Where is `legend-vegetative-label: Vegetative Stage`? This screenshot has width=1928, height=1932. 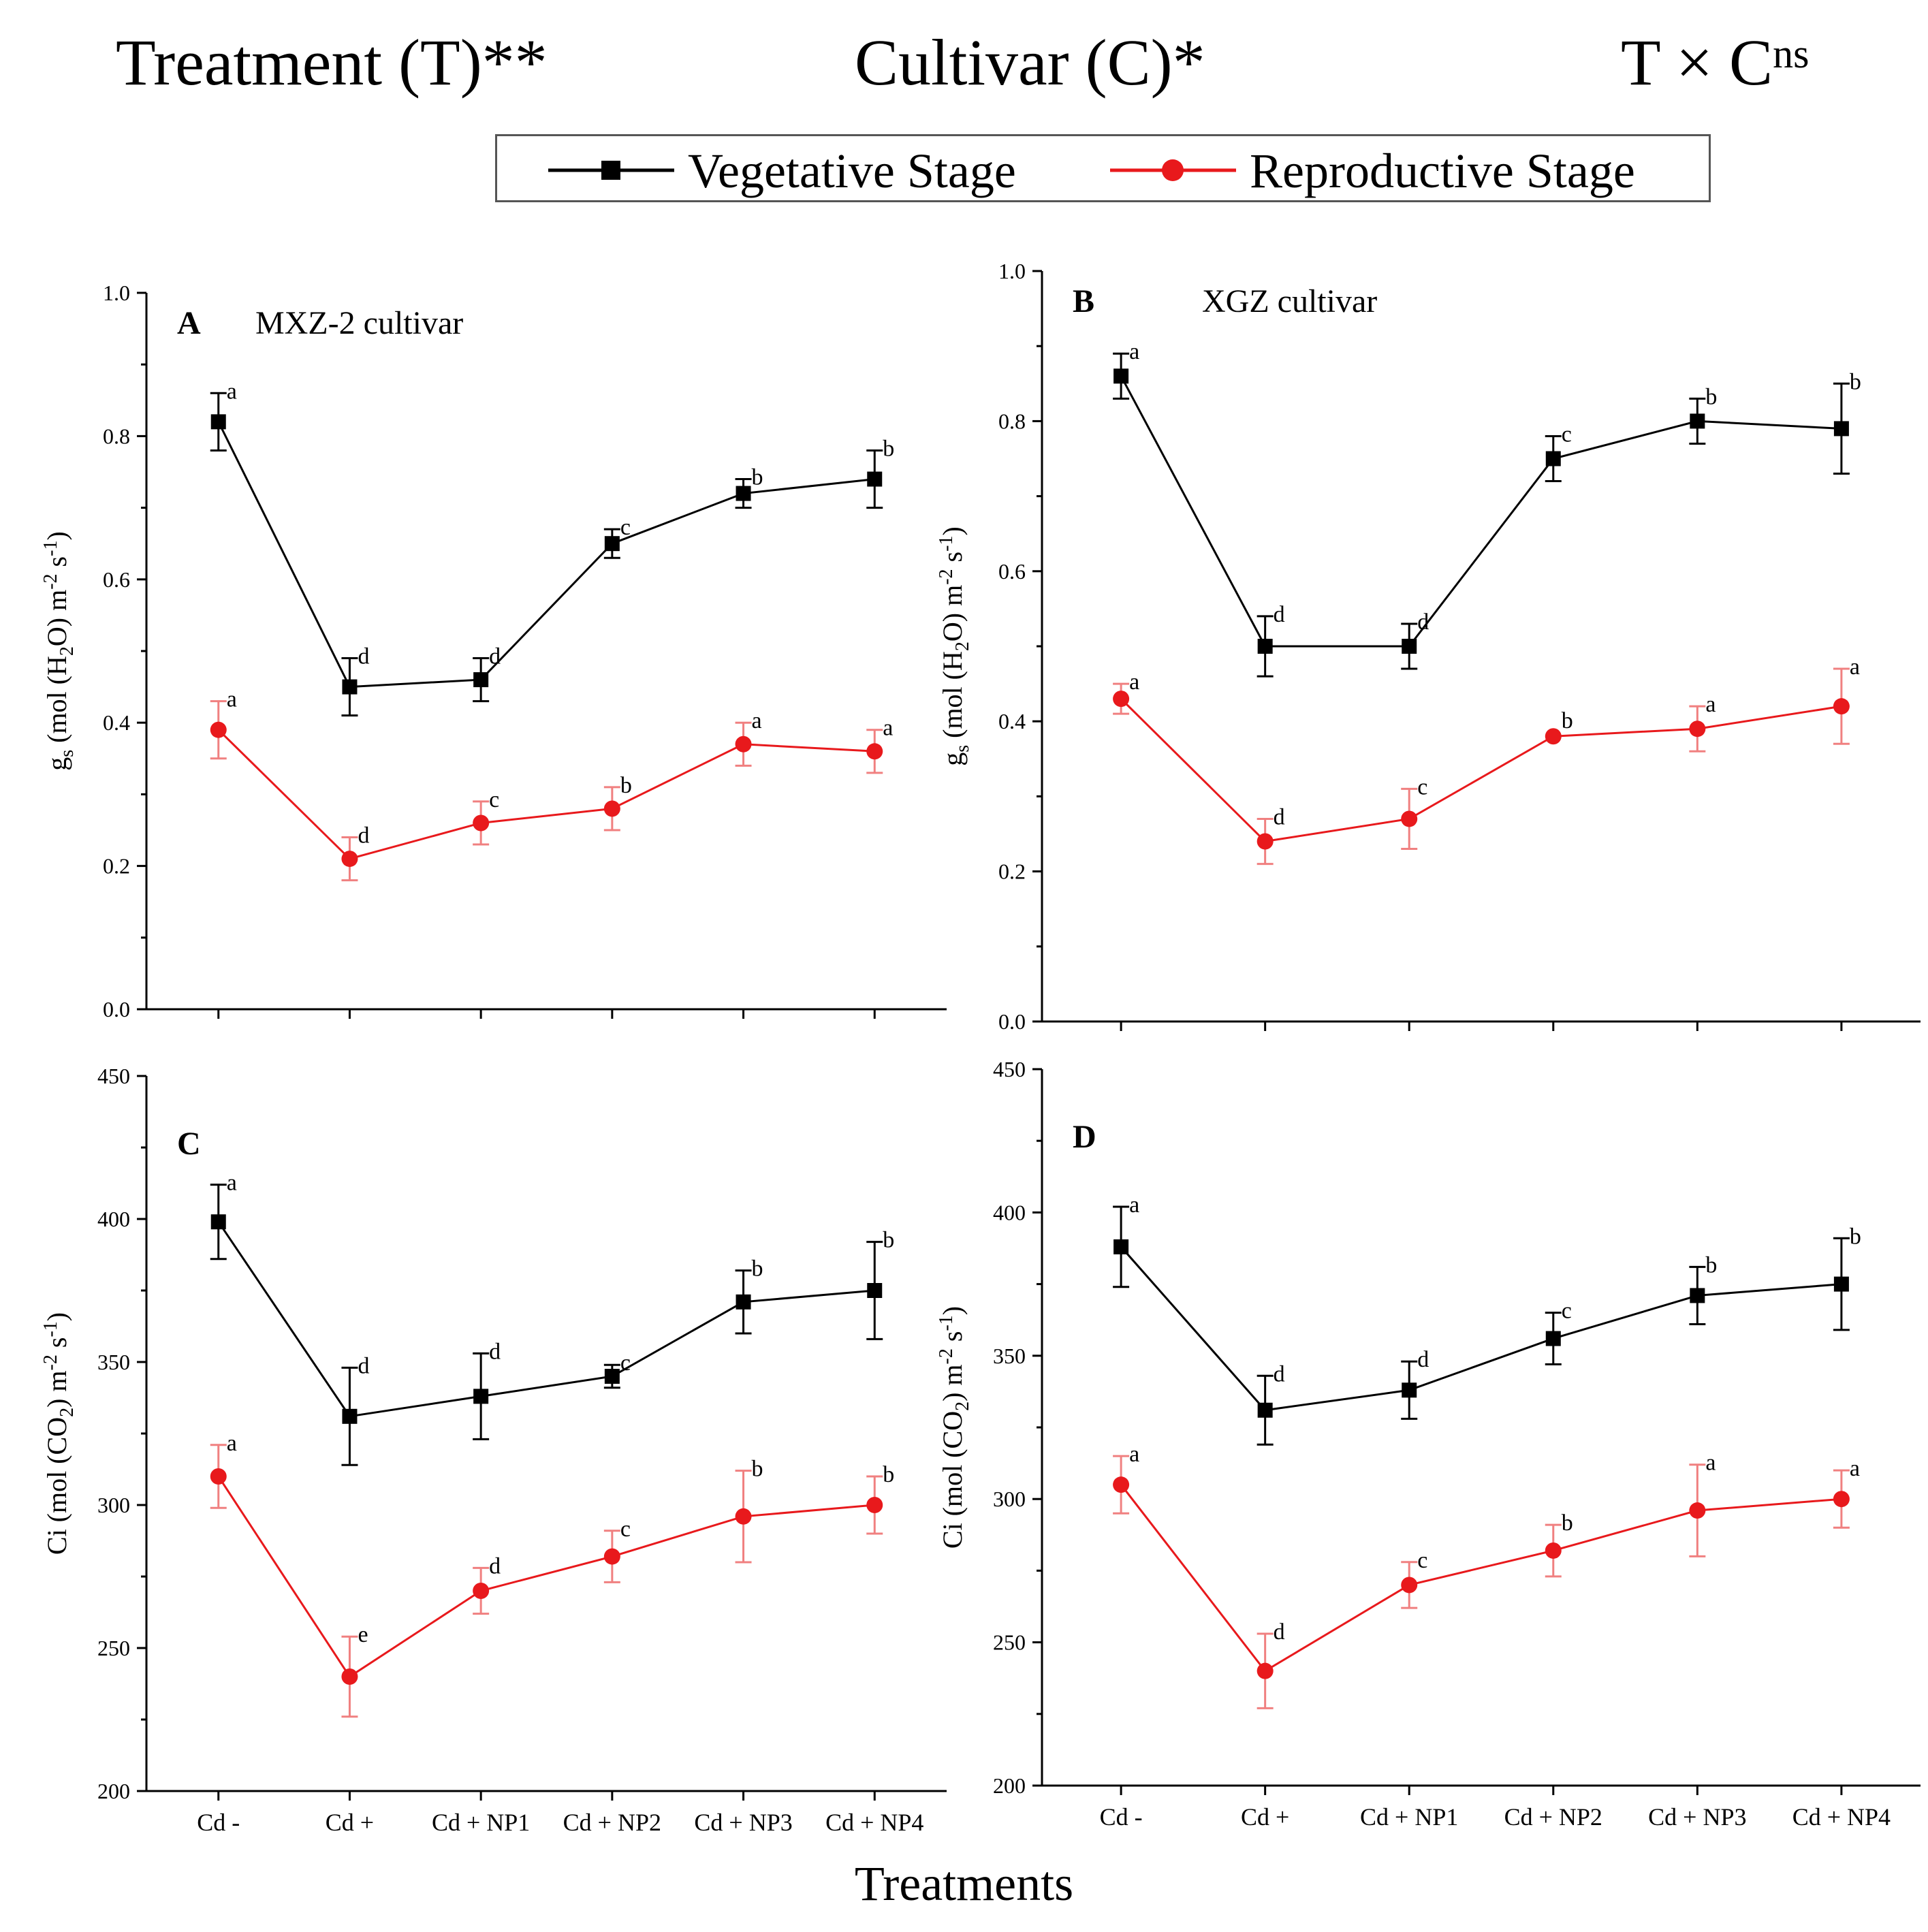 legend-vegetative-label: Vegetative Stage is located at coordinates (852, 171).